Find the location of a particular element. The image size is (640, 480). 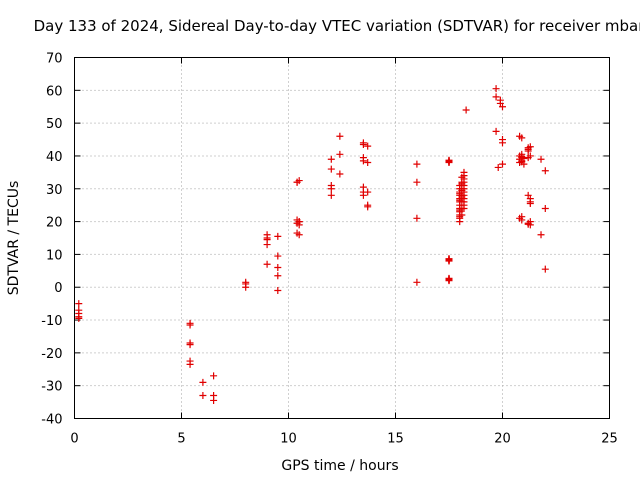

x-axis-label: GPS time / hours is located at coordinates (339, 466).